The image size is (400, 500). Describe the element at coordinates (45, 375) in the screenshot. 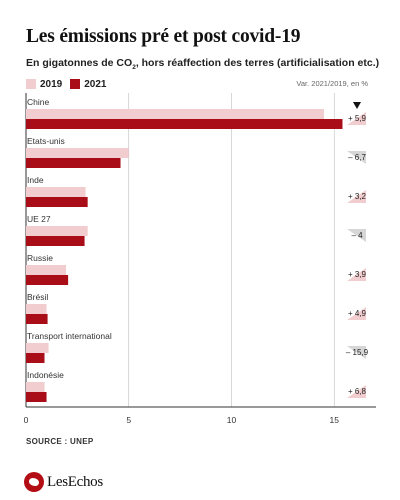

I see `category-label: Indonésie` at that location.